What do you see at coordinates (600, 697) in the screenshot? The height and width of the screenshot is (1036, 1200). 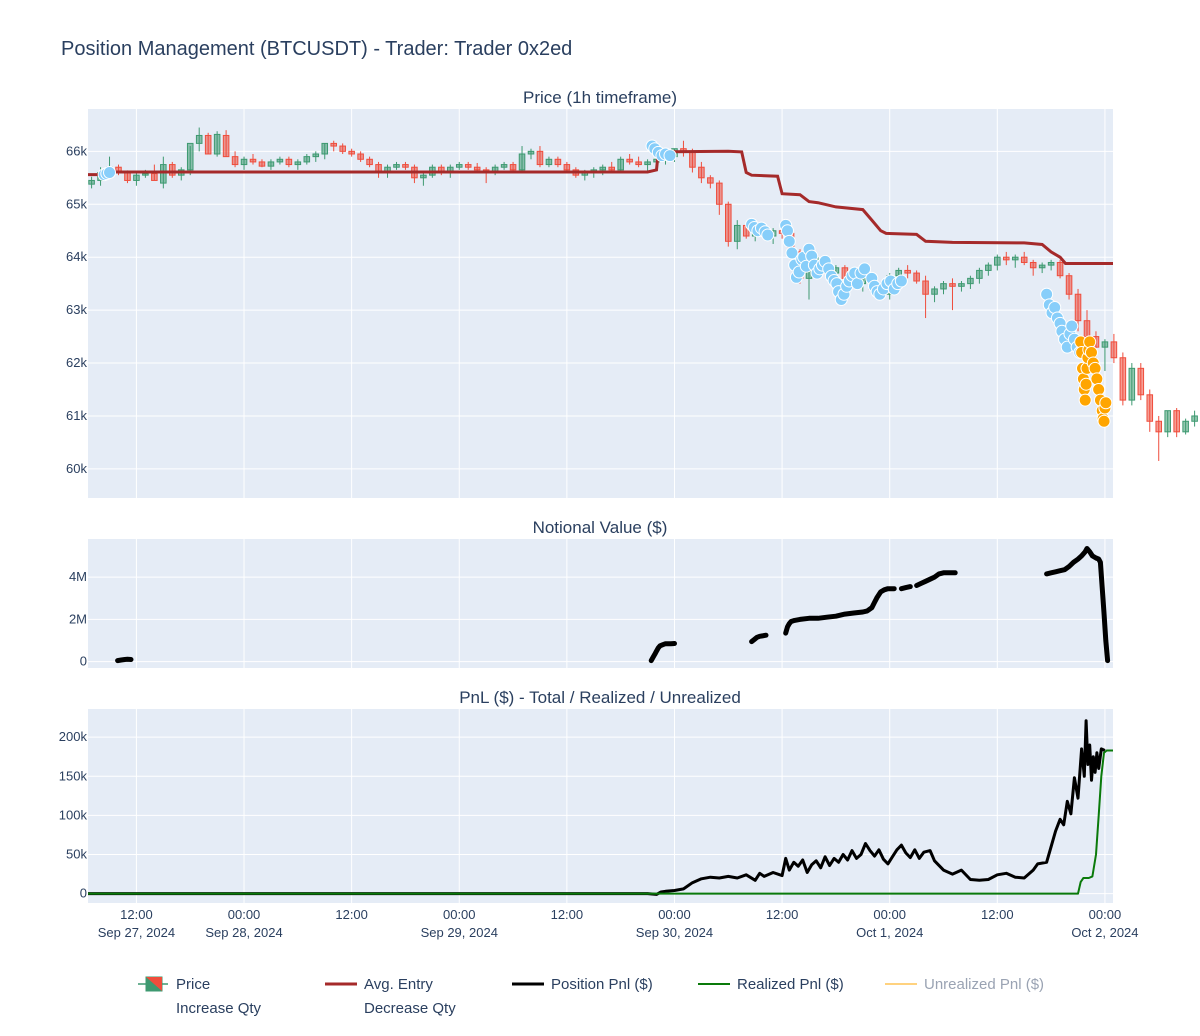 I see `pnl-panel-title: PnL ($) - Total / Realized / Unrealized` at bounding box center [600, 697].